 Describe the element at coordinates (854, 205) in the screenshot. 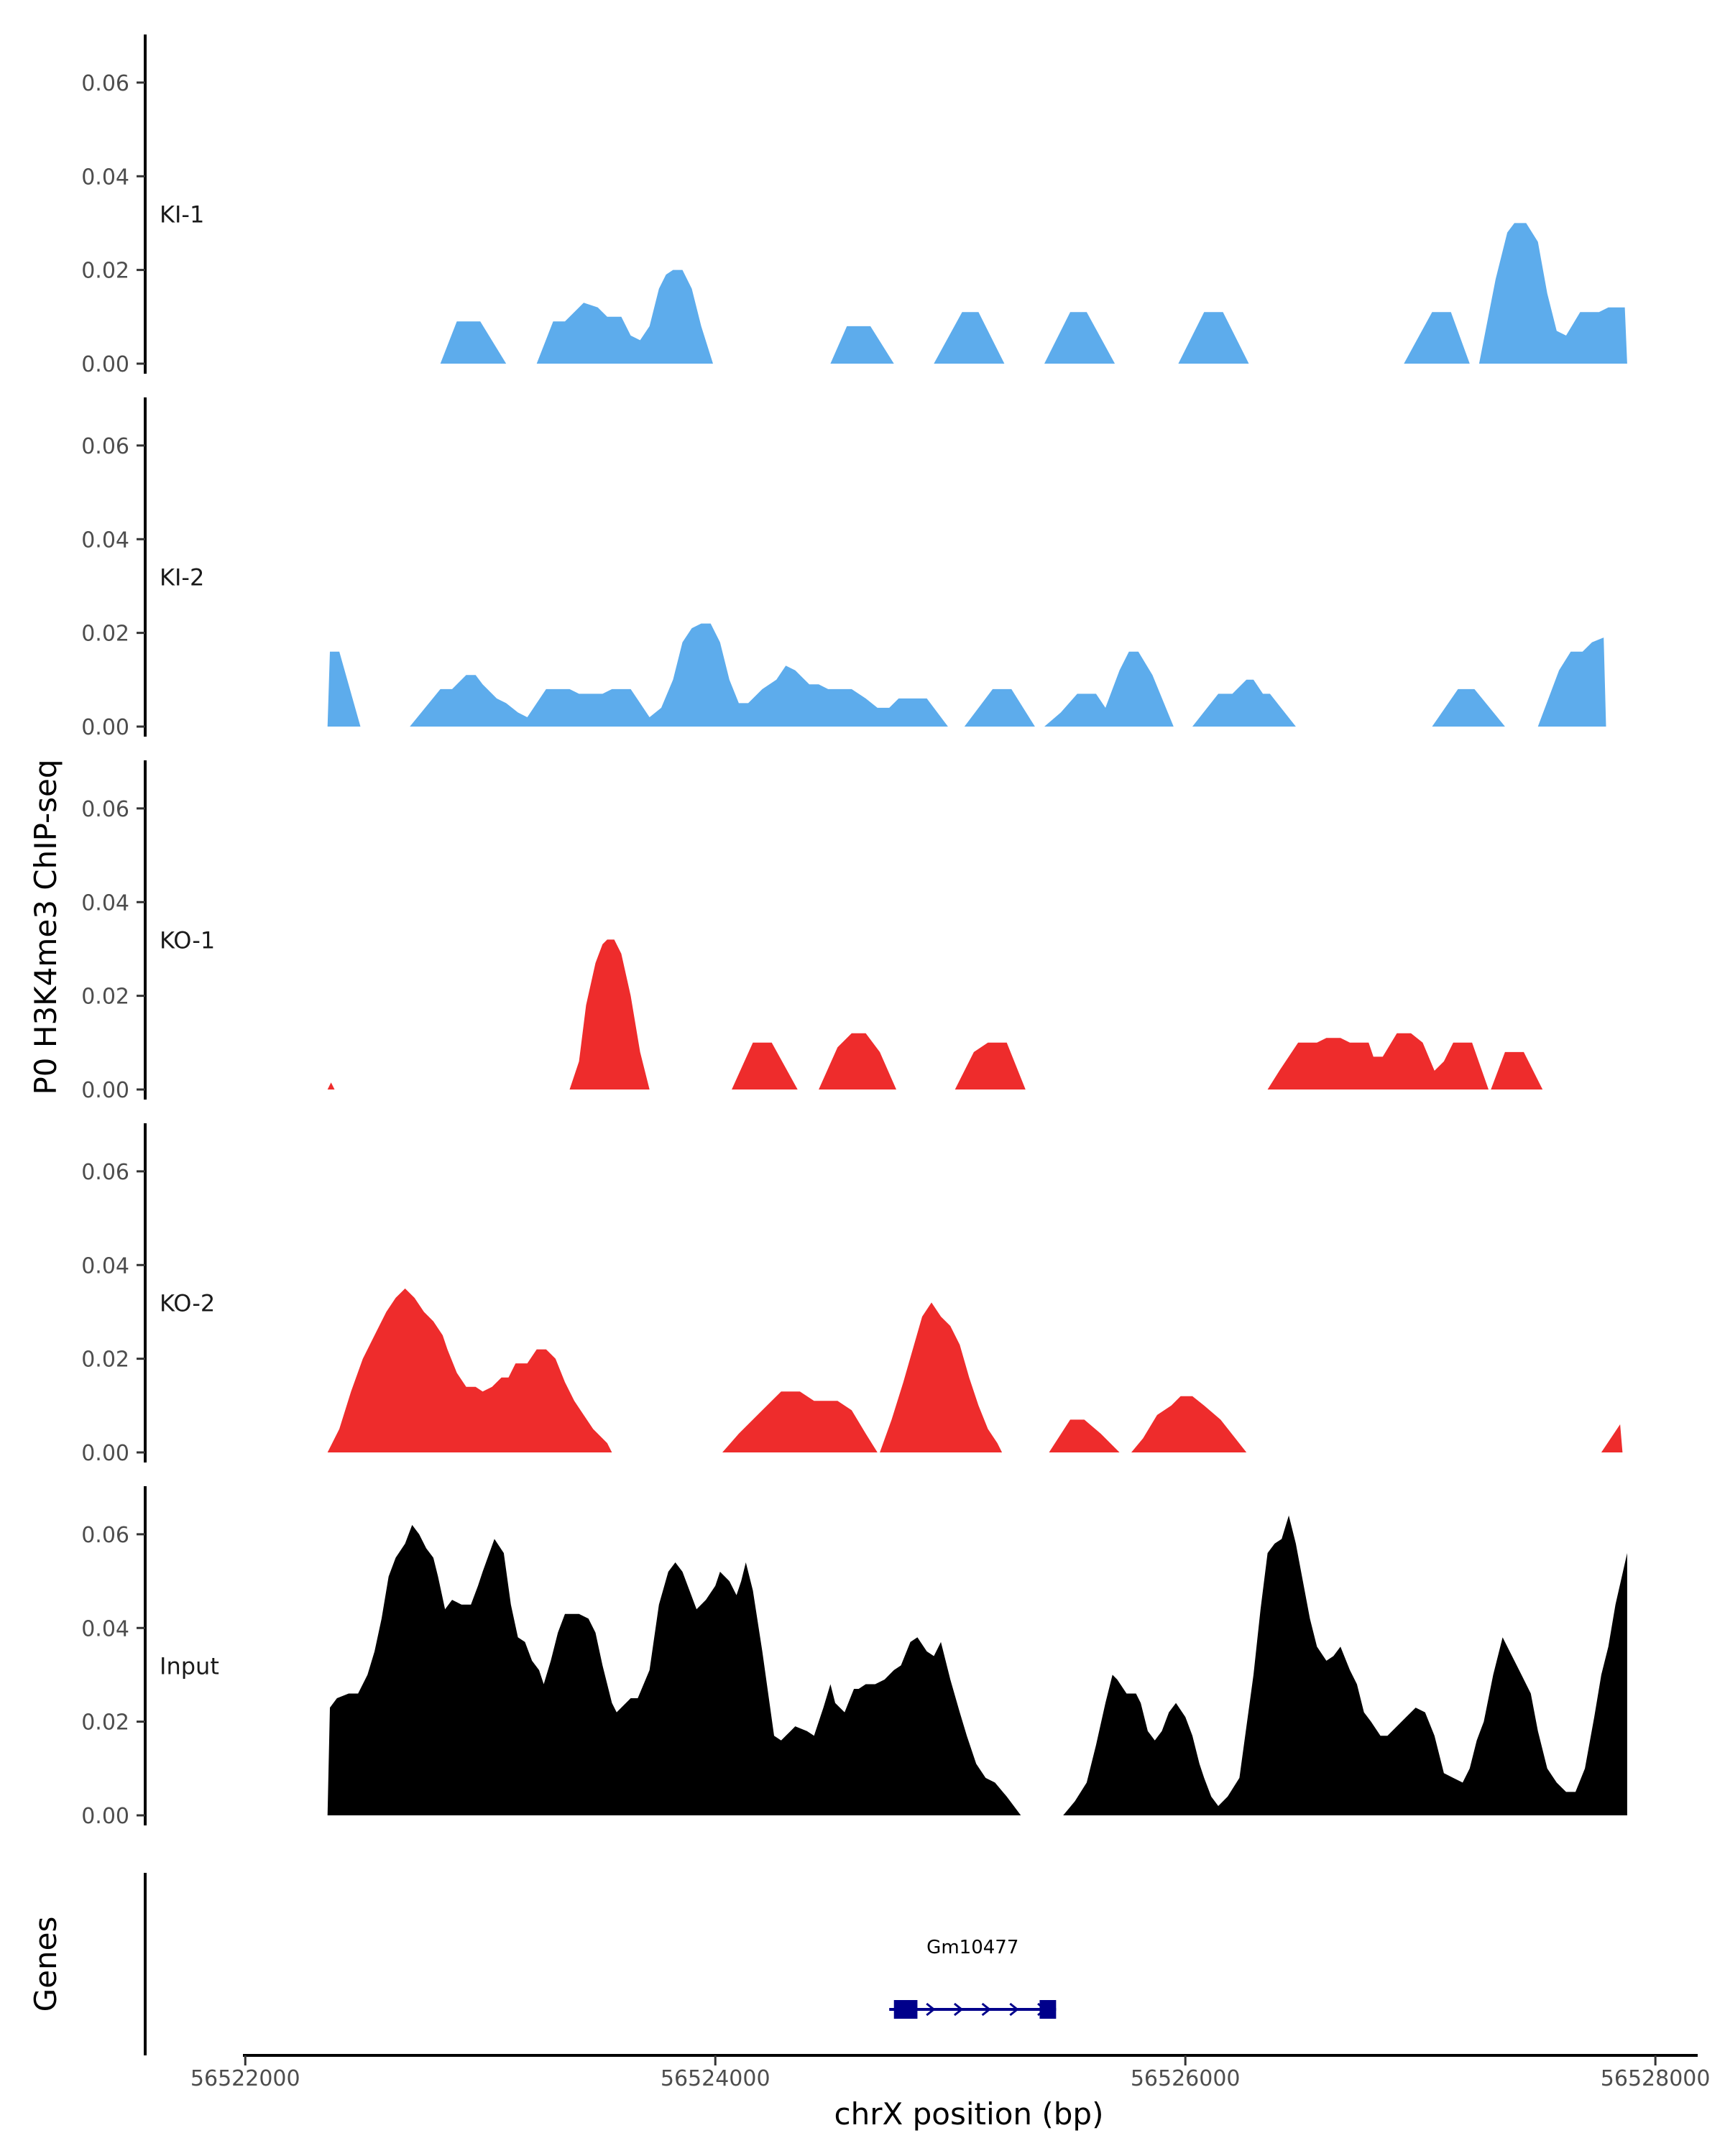

I see `track-ki-1: 0.00 0.02 0.04 0.06 KI-1` at that location.